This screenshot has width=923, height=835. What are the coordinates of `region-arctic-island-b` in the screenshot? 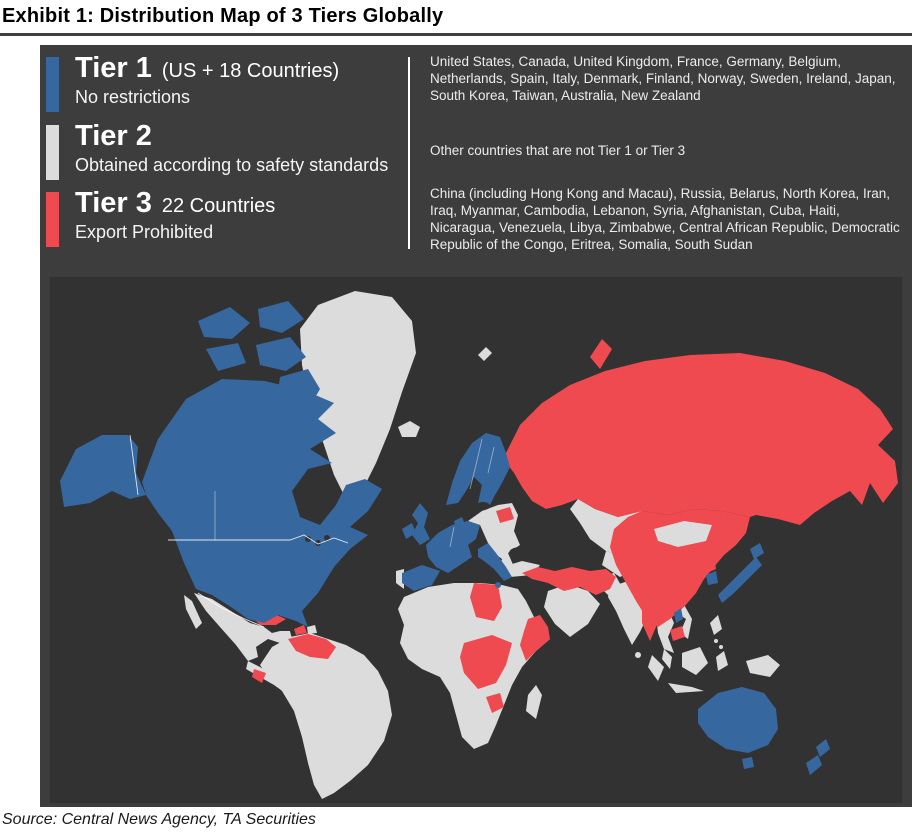 It's located at (281, 317).